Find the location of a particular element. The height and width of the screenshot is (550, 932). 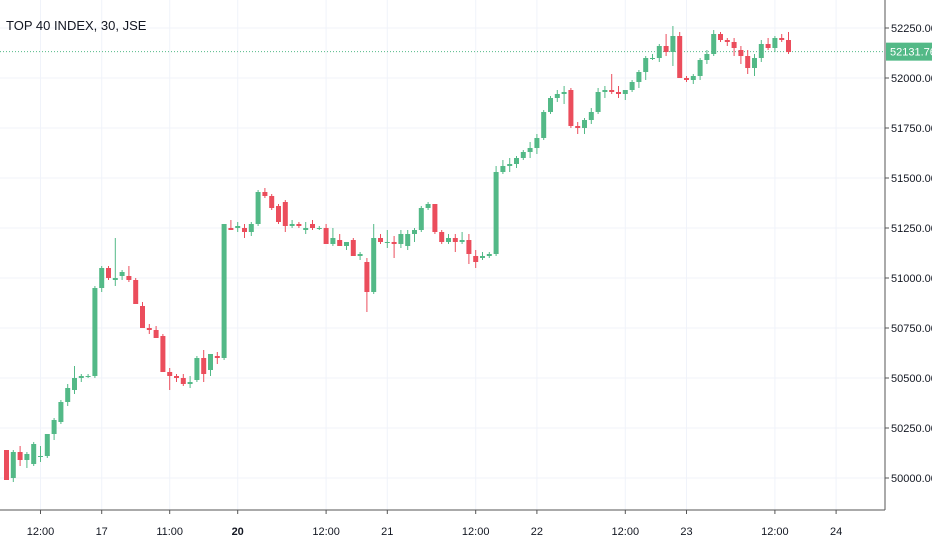

y-tick-label: 51500.00 is located at coordinates (911, 179).